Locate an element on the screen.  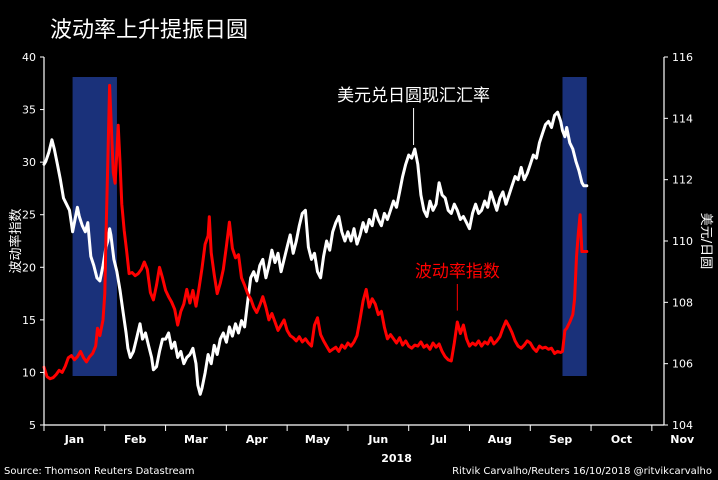
left-tick-label-7: 40 is located at coordinates (29, 57).